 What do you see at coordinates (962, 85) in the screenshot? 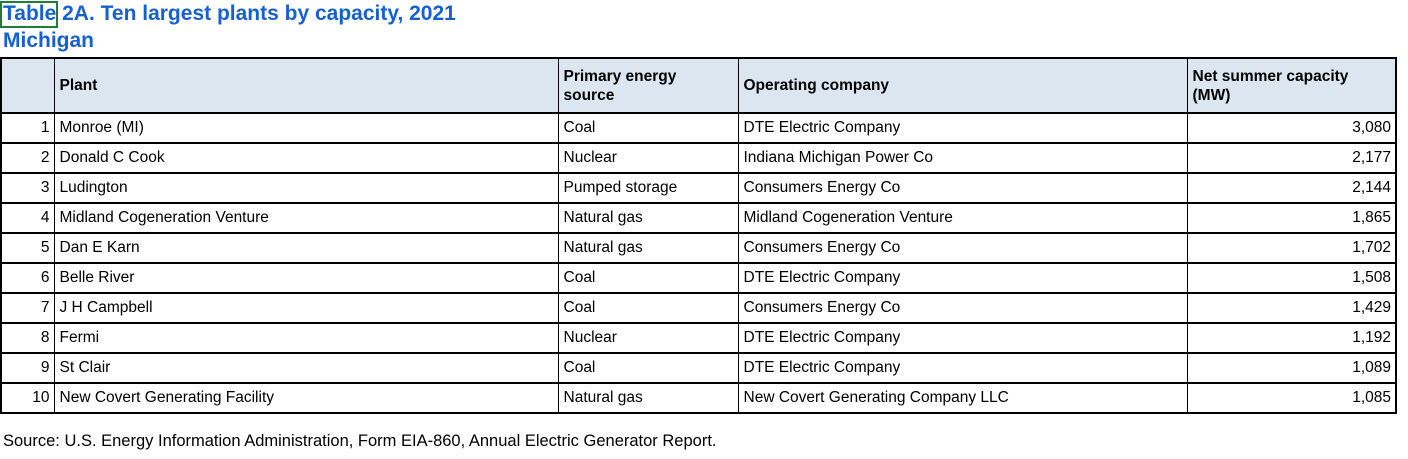
I see `column-header-operating-company: Operating company` at bounding box center [962, 85].